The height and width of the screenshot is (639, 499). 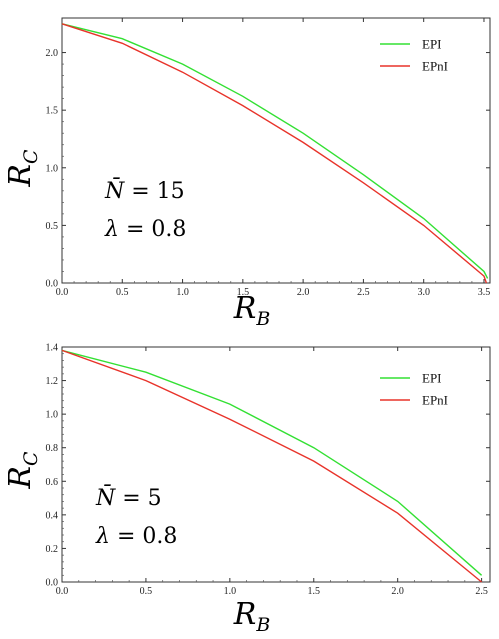 What do you see at coordinates (144, 190) in the screenshot?
I see `annotation: N̄ = 15` at bounding box center [144, 190].